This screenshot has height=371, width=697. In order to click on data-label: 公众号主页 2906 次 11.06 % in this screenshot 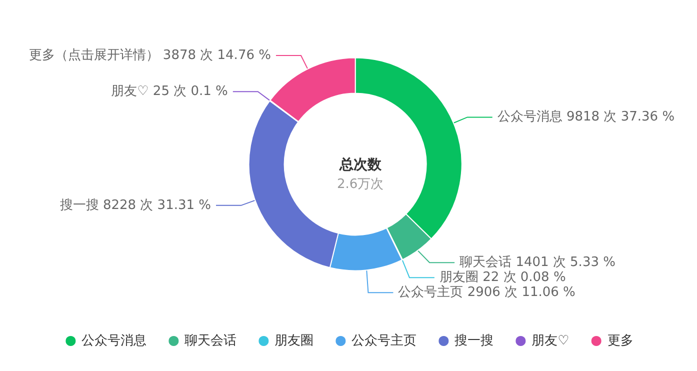, I will do `click(487, 292)`.